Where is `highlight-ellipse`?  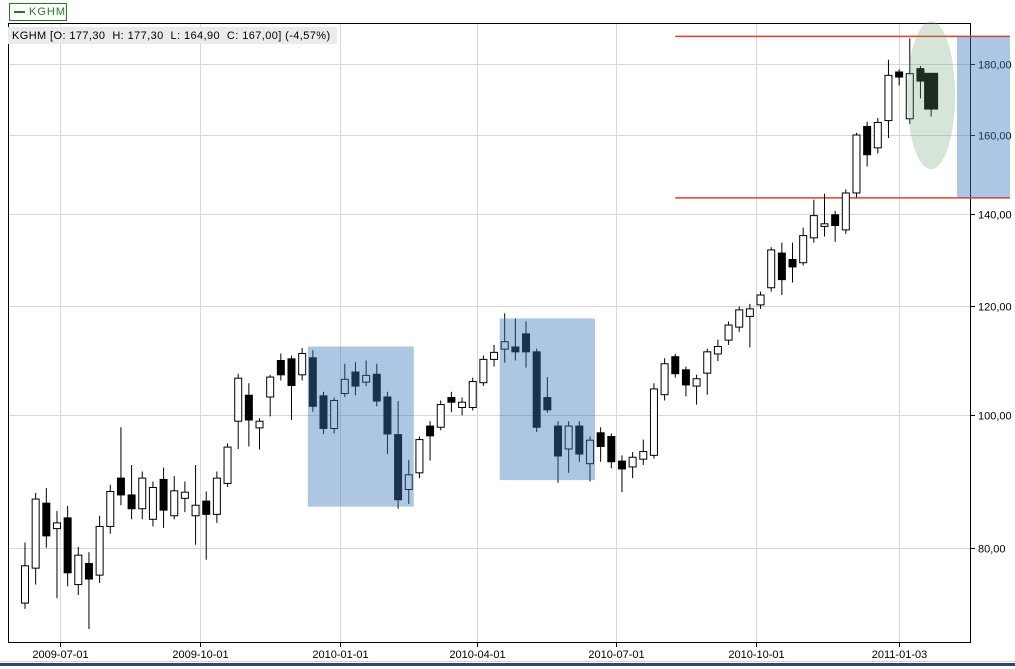 highlight-ellipse is located at coordinates (931, 95).